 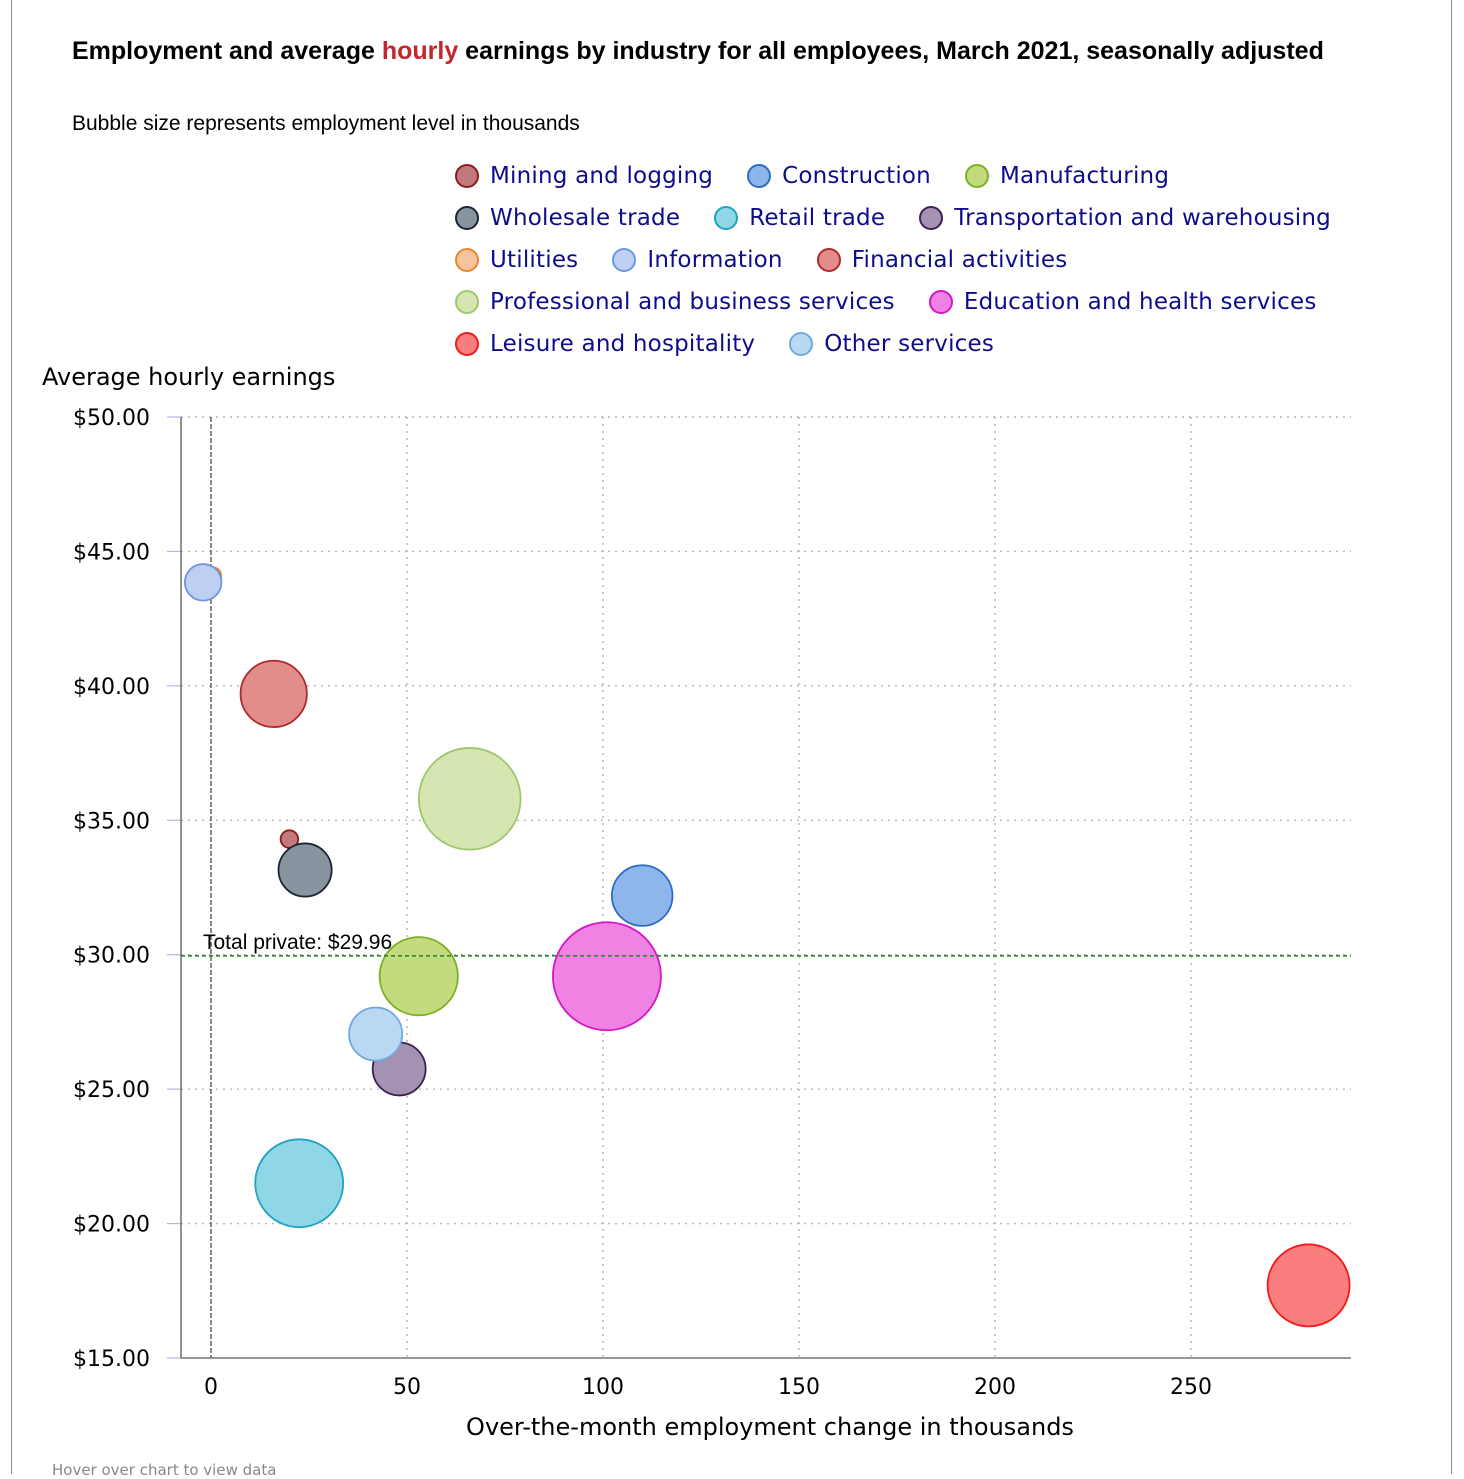 I want to click on legend-label: Education and health services, so click(x=1140, y=302).